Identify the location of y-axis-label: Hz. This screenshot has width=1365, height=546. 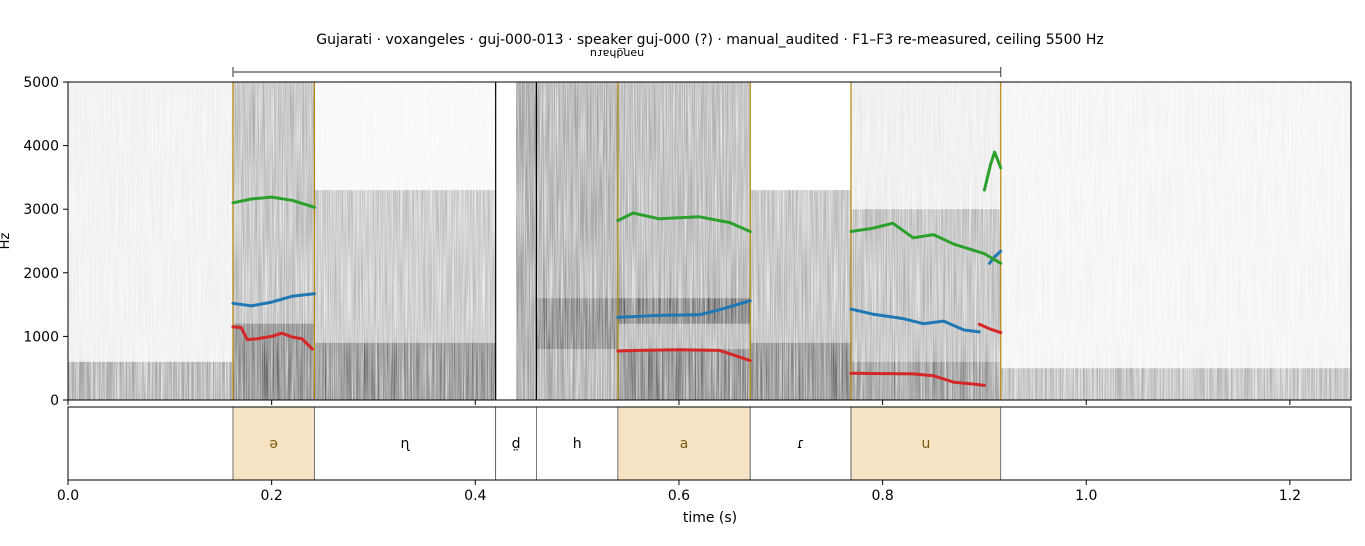
(6, 241).